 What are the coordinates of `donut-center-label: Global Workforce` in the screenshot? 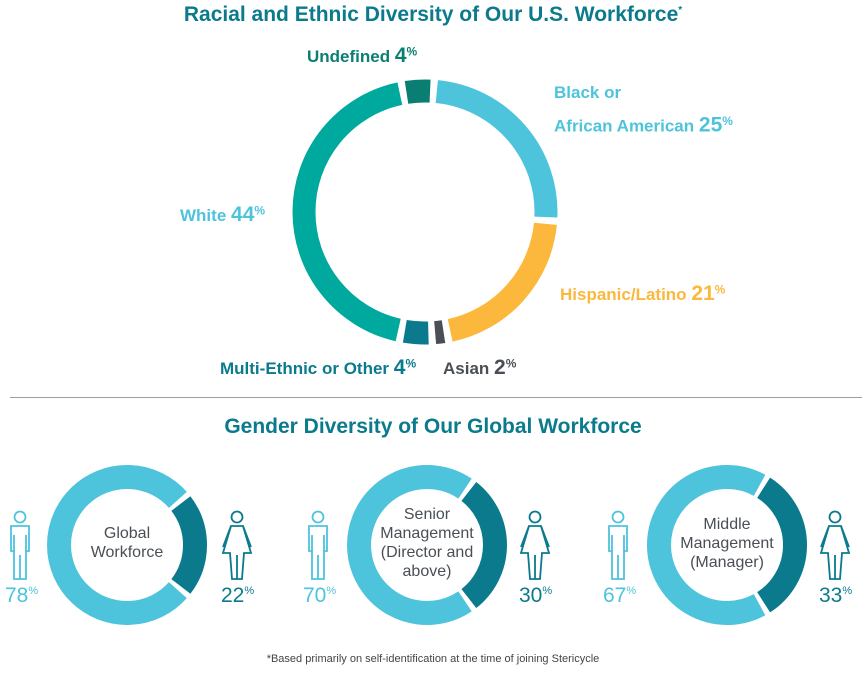 It's located at (127, 543).